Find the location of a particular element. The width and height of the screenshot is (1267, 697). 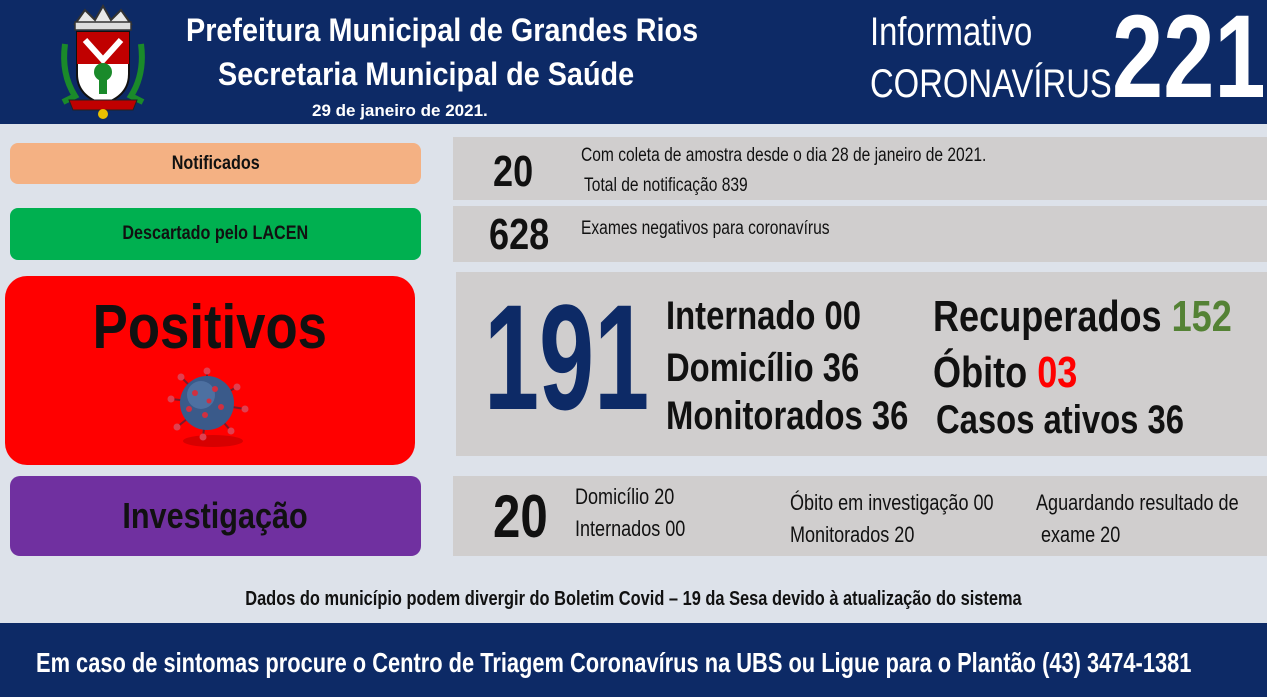

casos-ativos-value: 36 is located at coordinates (1165, 420).